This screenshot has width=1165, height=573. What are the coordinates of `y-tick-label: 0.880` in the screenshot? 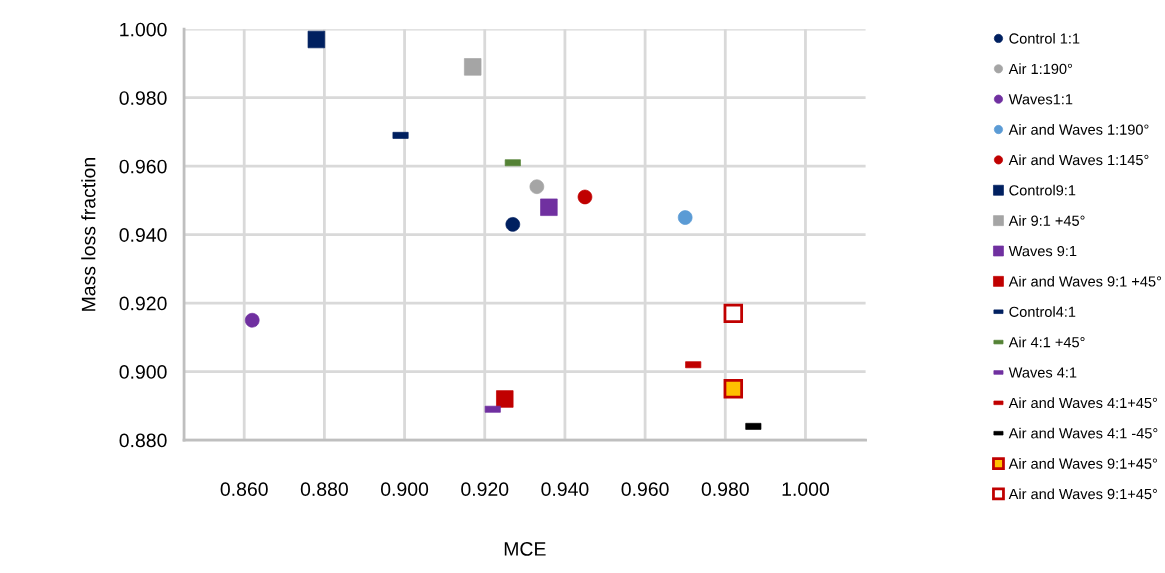 It's located at (143, 440).